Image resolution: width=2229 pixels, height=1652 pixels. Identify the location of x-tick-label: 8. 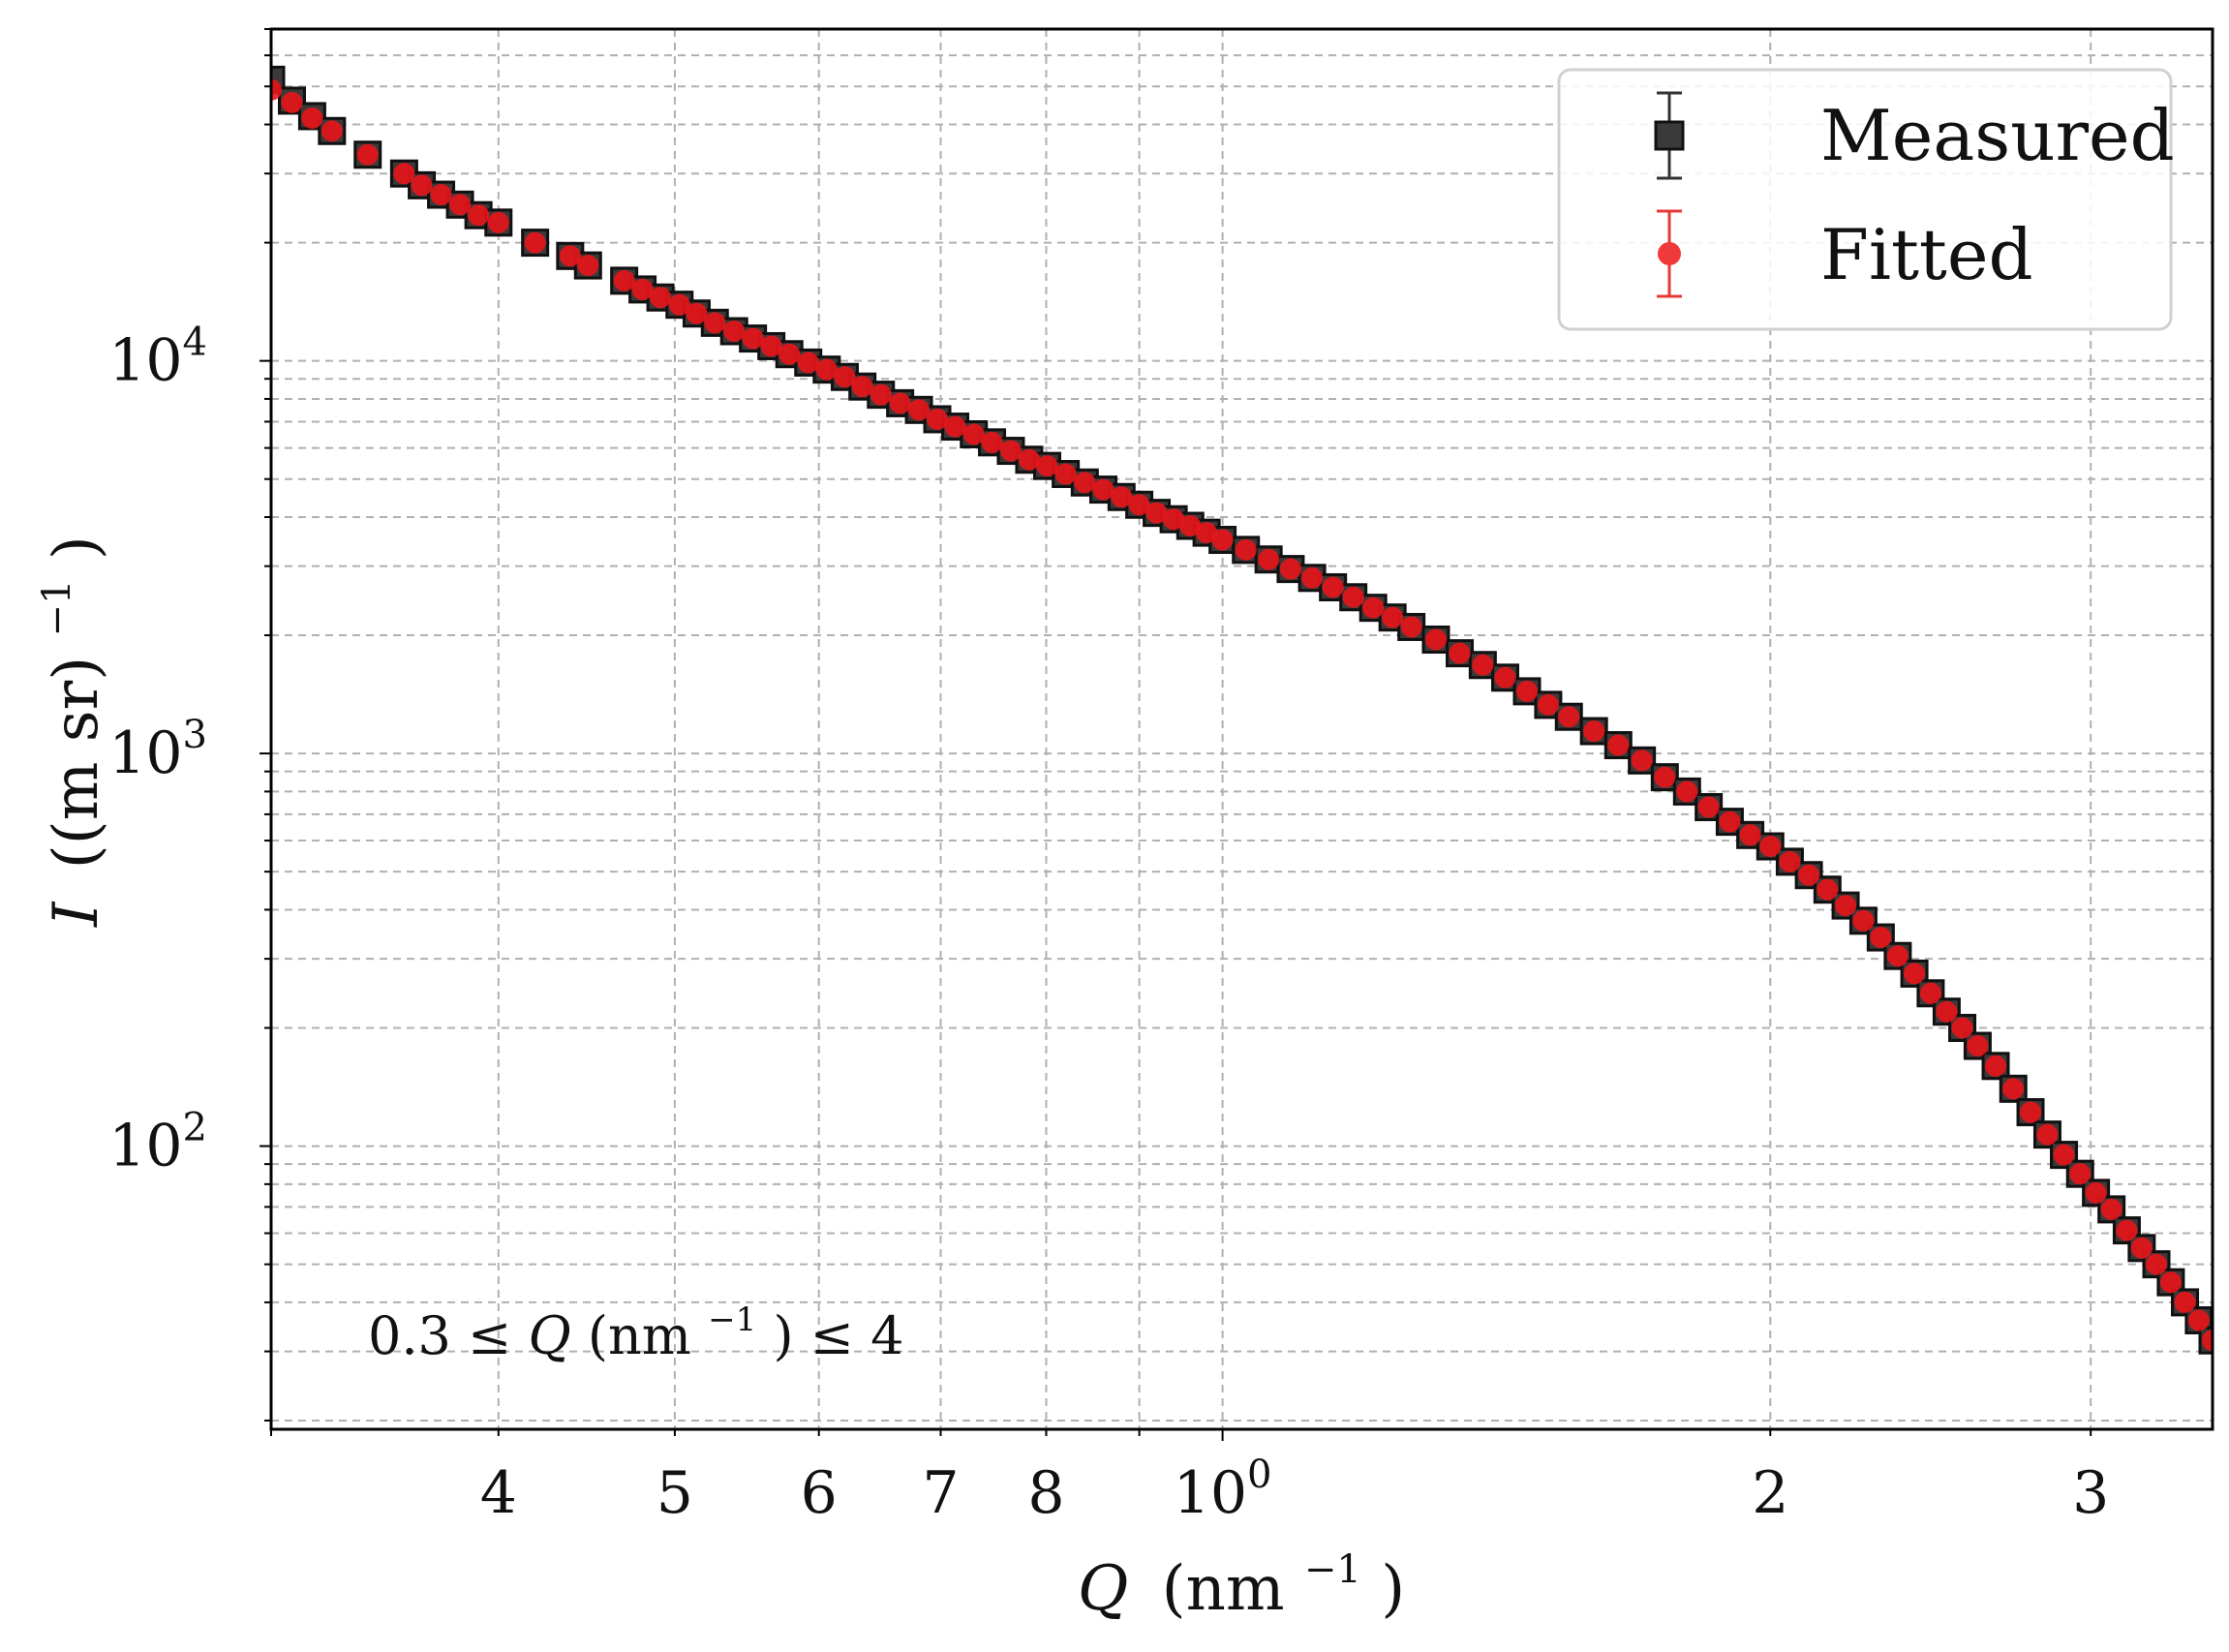
(1045, 1493).